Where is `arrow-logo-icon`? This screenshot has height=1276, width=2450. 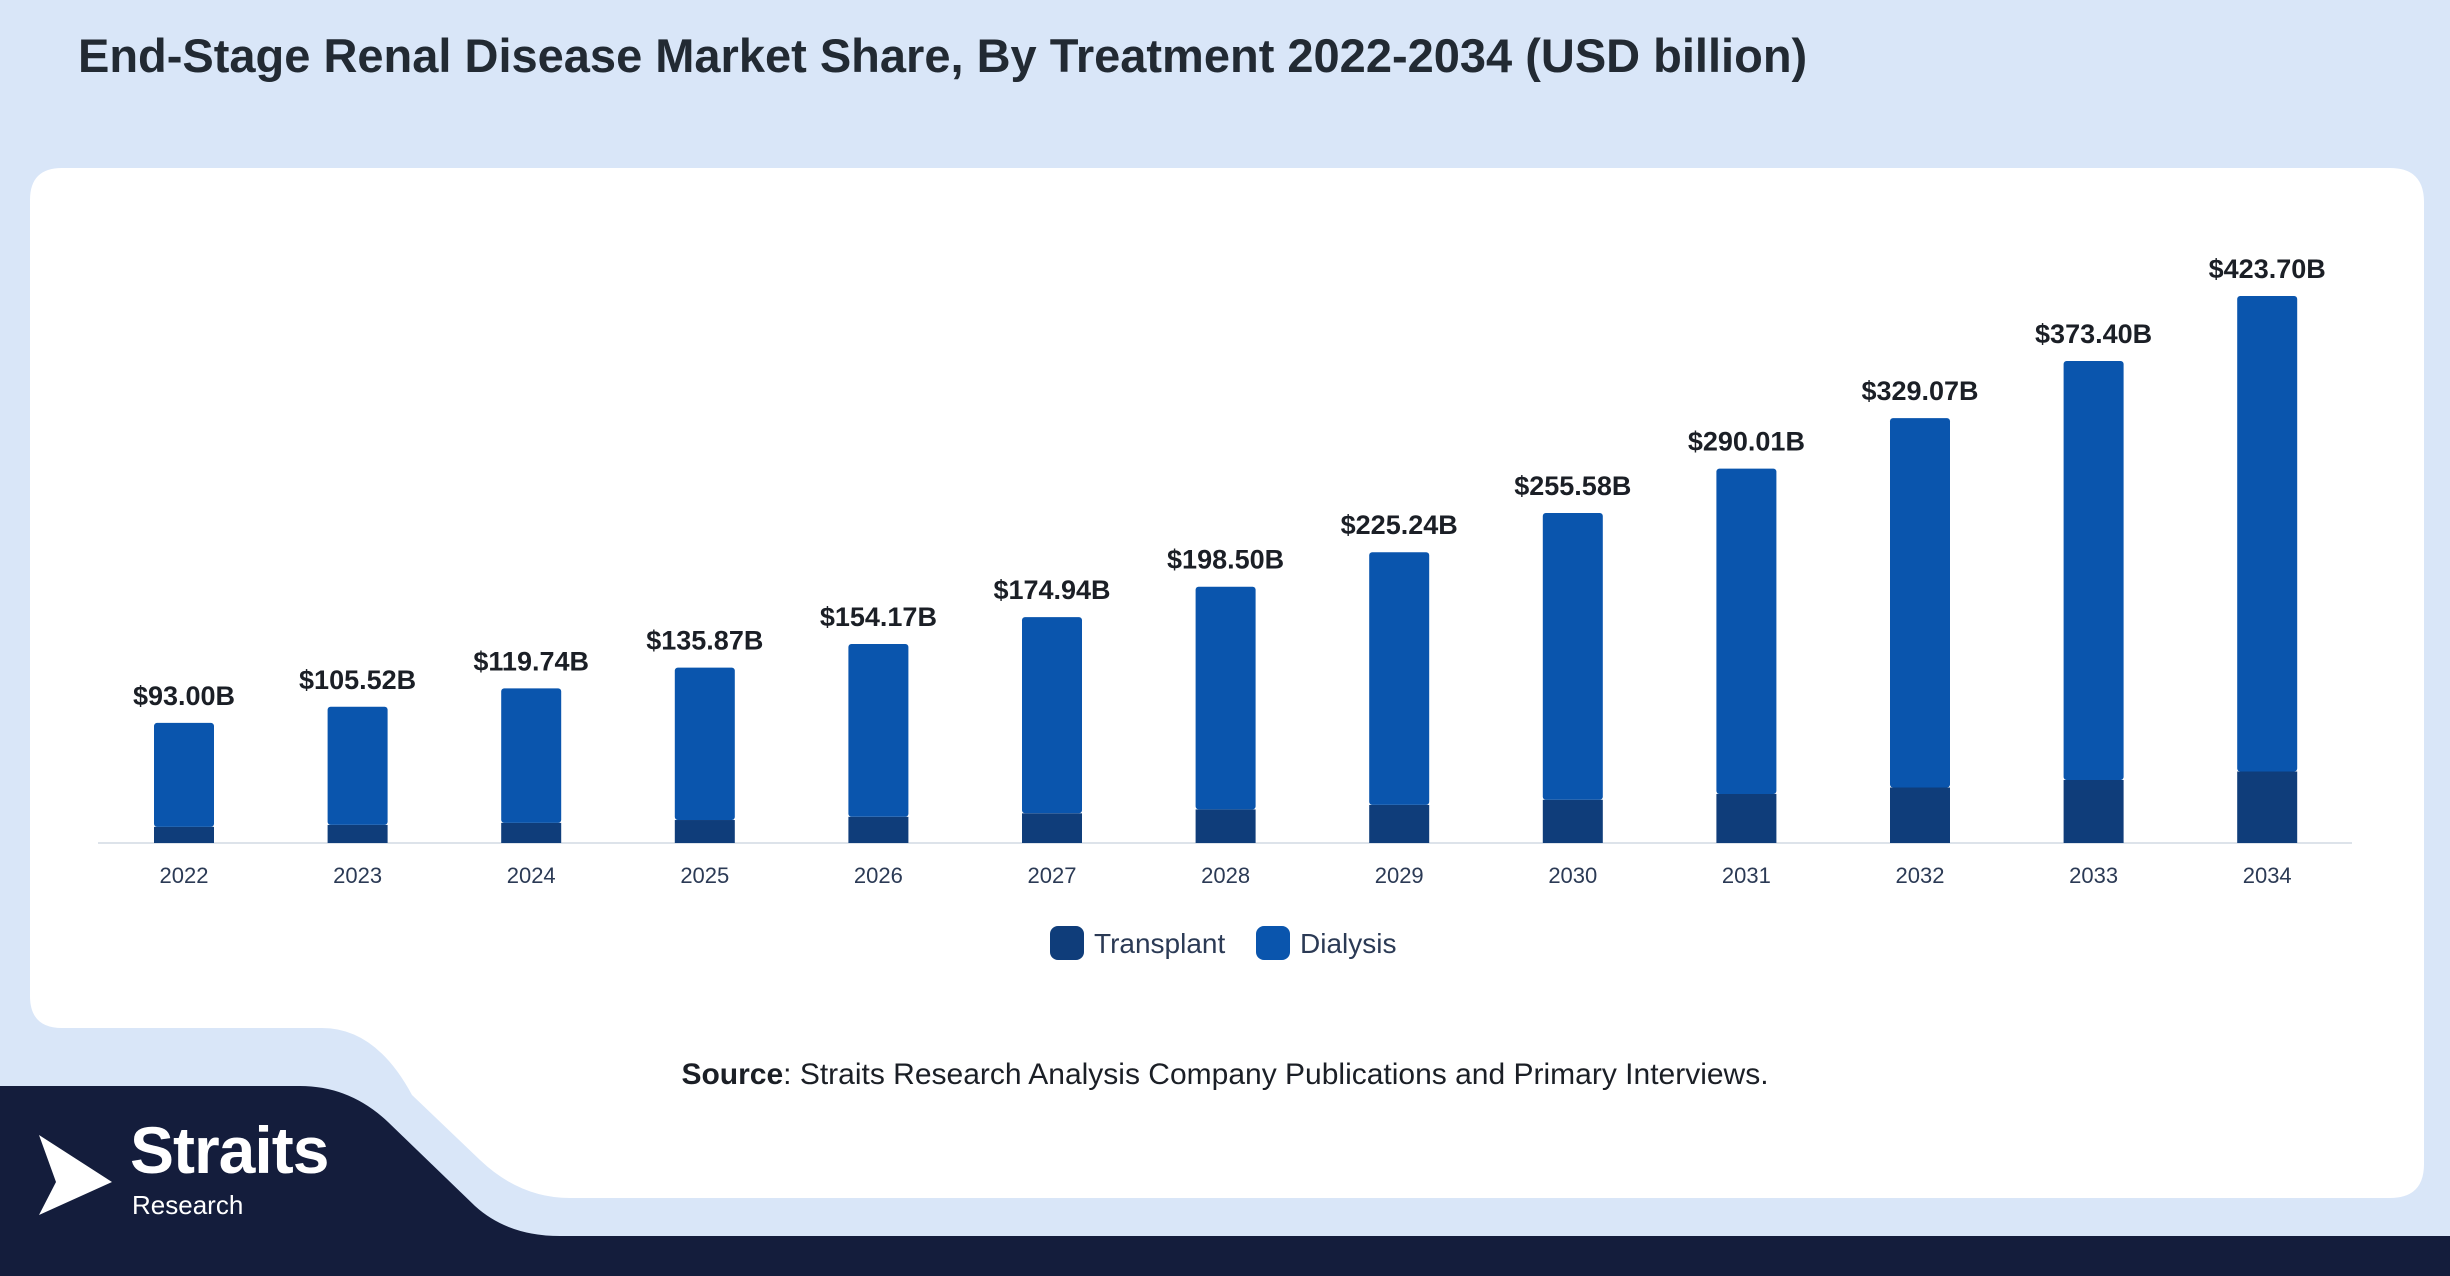 arrow-logo-icon is located at coordinates (75, 1175).